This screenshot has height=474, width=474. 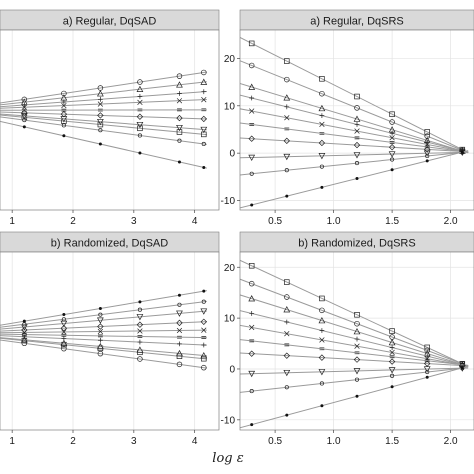 What do you see at coordinates (109, 244) in the screenshot?
I see `panel-title: b) Randomized, DqSAD` at bounding box center [109, 244].